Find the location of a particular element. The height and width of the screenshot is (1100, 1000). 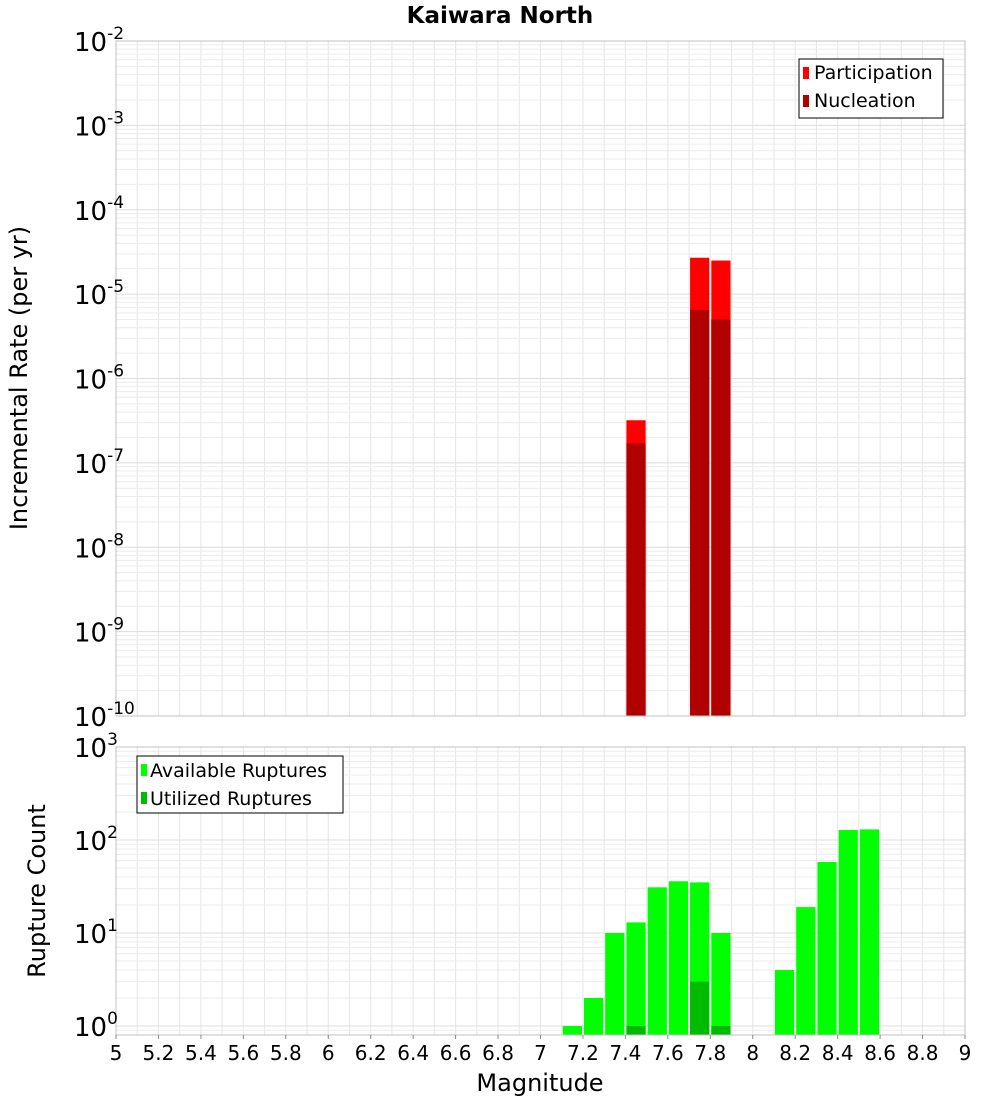

y-tick-exponent: 3 is located at coordinates (112, 740).